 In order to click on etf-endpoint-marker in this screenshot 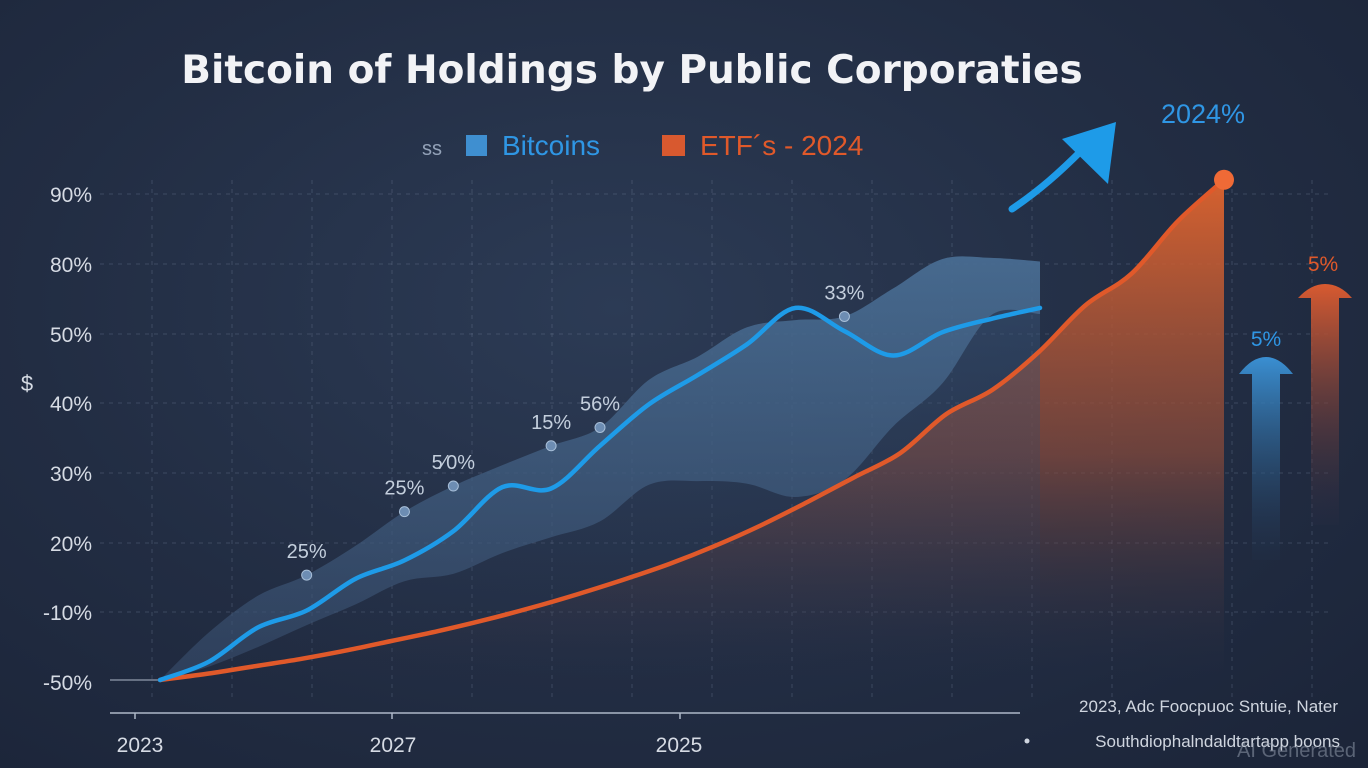, I will do `click(1224, 179)`.